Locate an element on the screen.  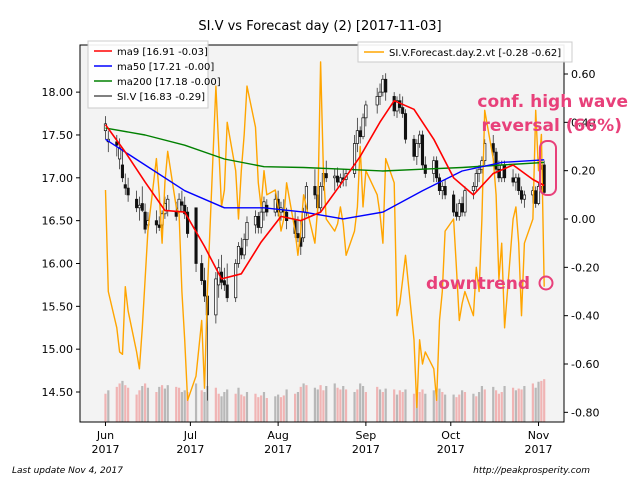
y-left-tick-label: 18.00 is located at coordinates (58, 92).